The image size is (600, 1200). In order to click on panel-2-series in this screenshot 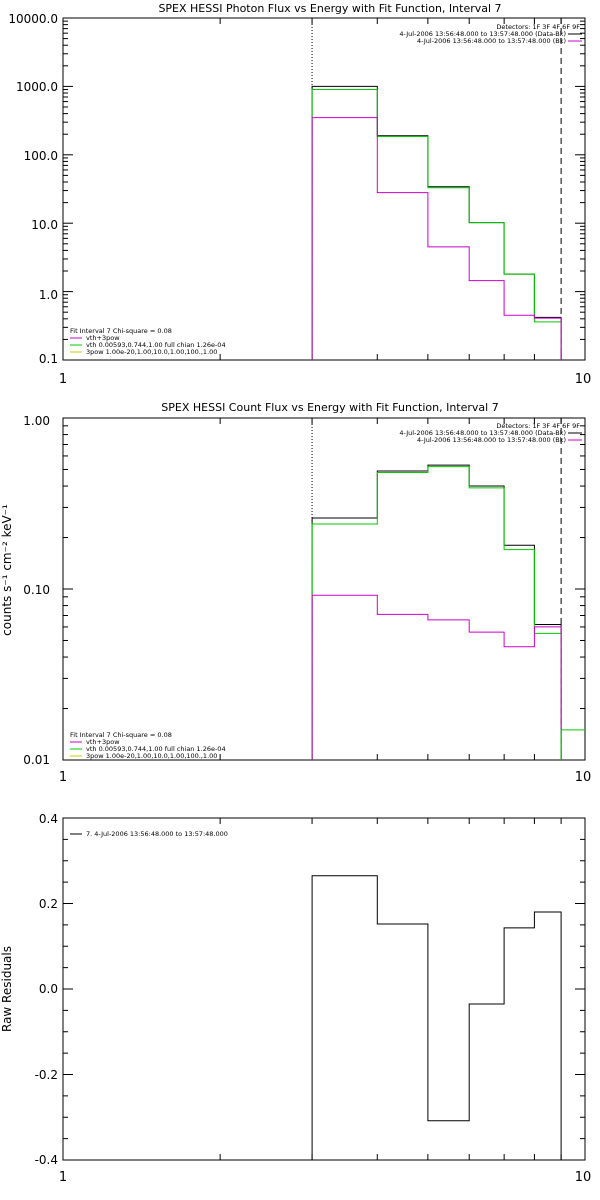, I will do `click(448, 612)`.